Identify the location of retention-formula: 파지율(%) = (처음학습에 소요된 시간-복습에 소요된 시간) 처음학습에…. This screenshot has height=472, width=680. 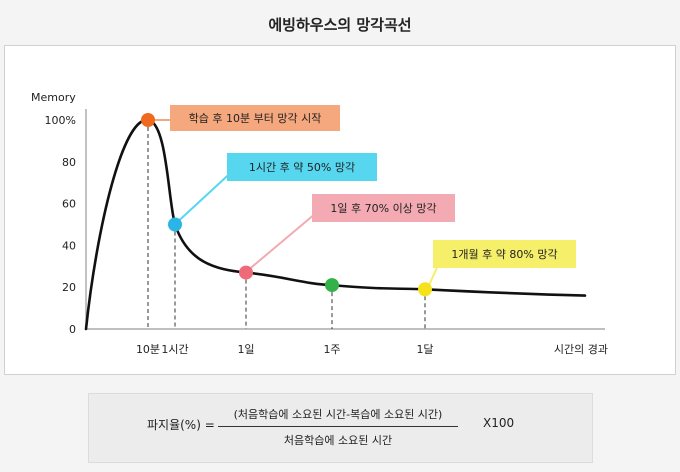
(340, 428).